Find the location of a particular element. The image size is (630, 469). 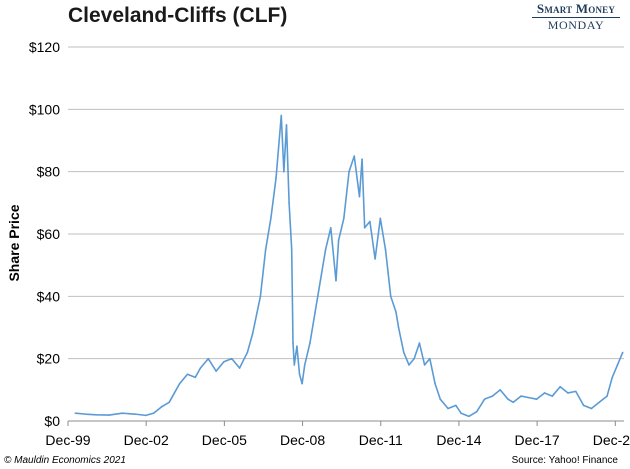

logo-divider is located at coordinates (576, 17).